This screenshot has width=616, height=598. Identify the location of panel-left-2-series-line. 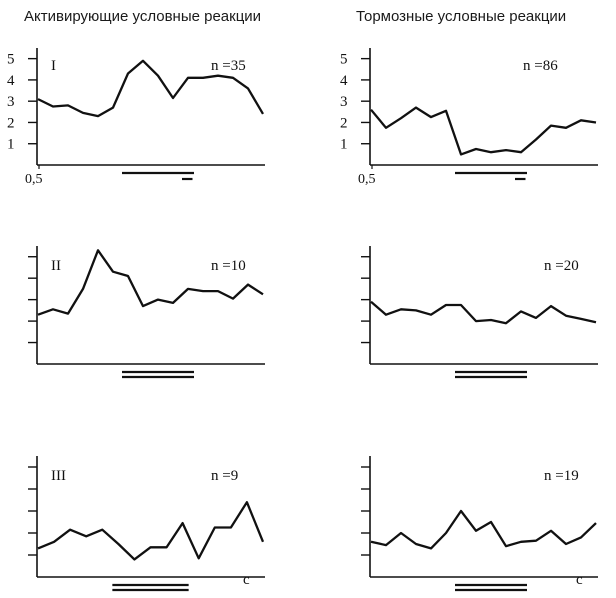
(150, 282).